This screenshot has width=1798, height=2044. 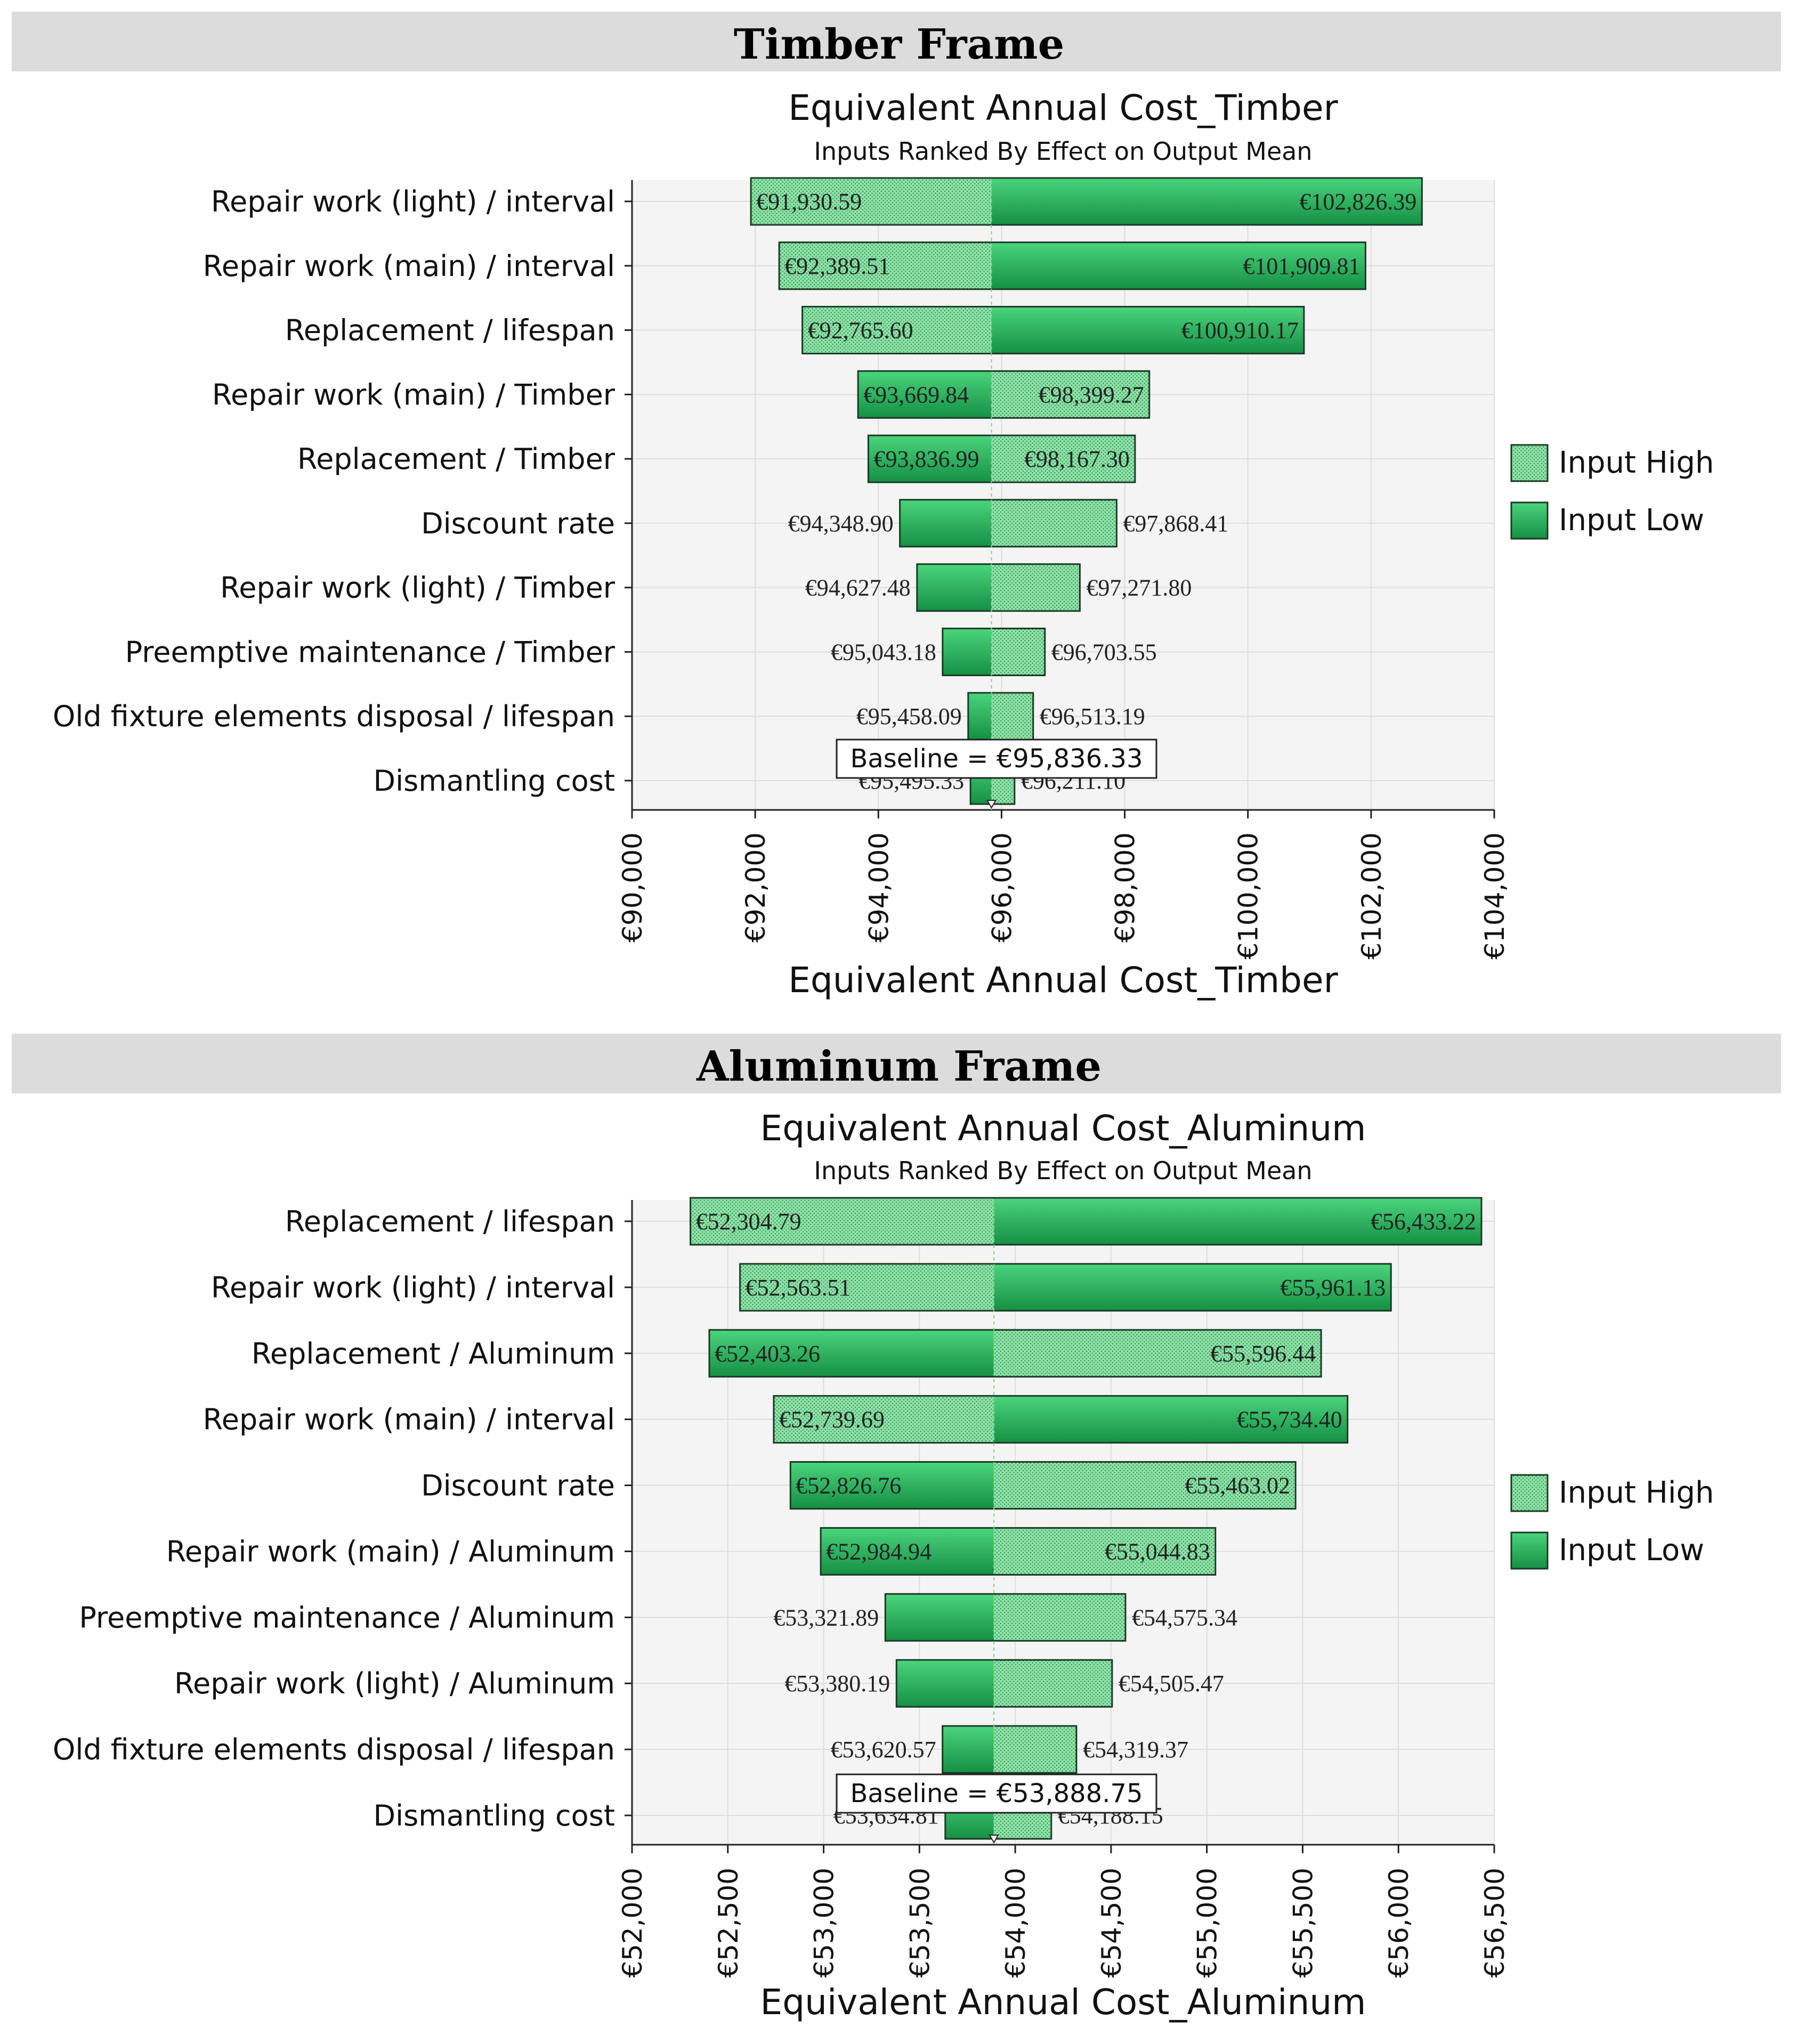 I want to click on value-label-min: €52,826.76, so click(x=848, y=1486).